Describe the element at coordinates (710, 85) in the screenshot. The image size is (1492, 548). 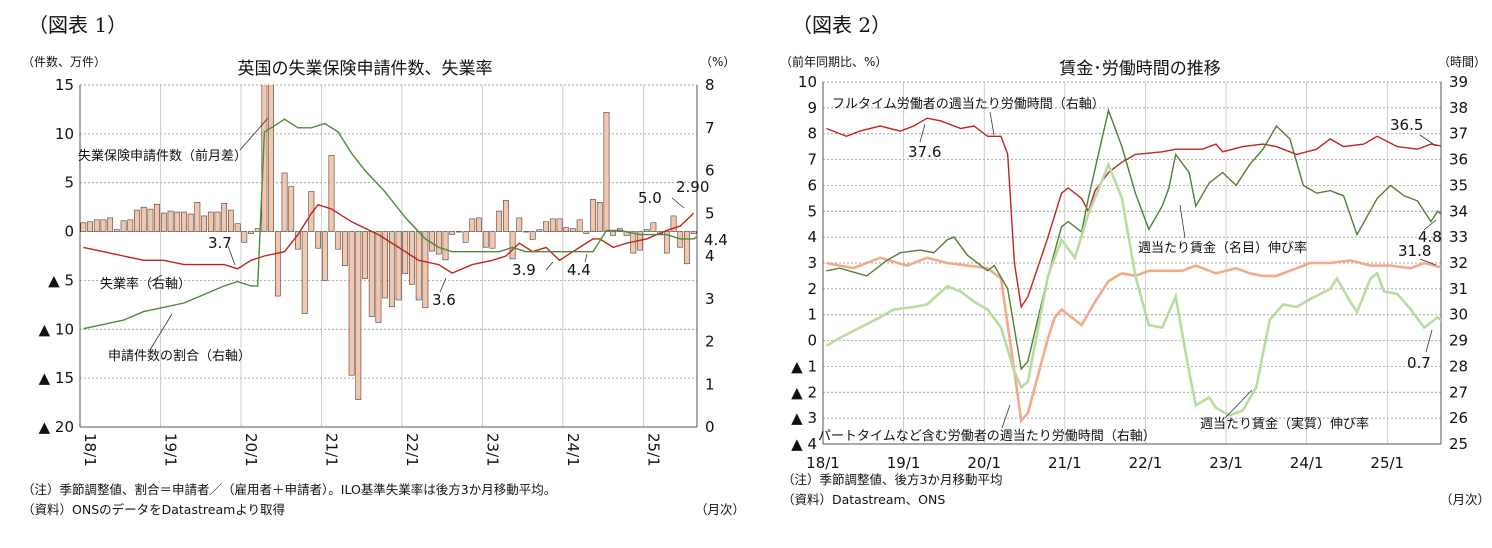
I see `right-tick-label: 8` at that location.